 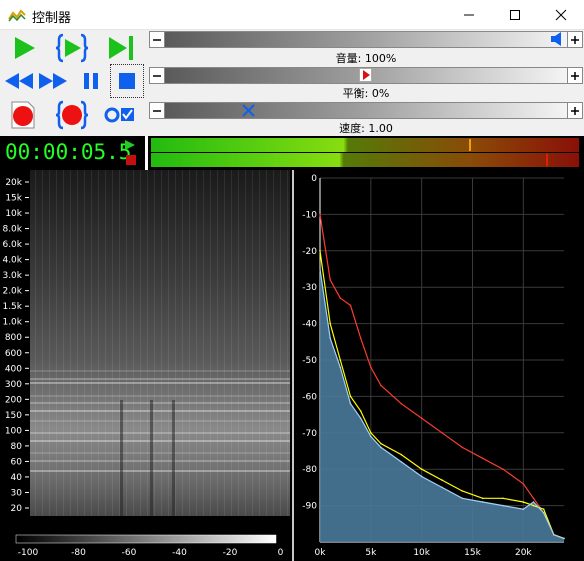 I want to click on app-logo-icon, so click(x=17, y=15).